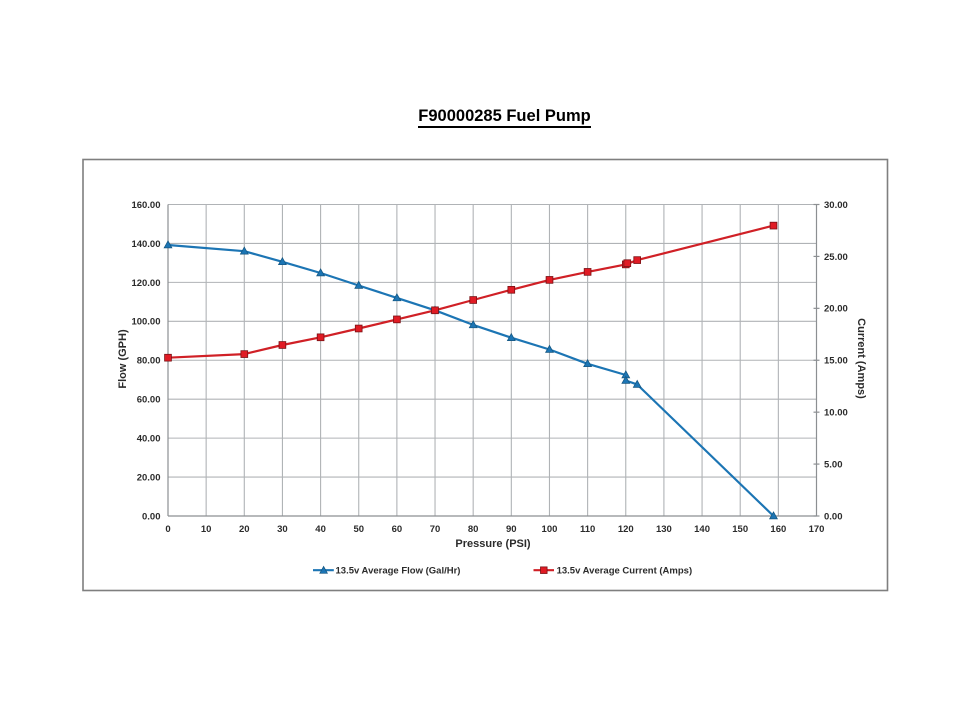 This screenshot has height=719, width=960. Describe the element at coordinates (664, 529) in the screenshot. I see `svg-text: 130` at that location.